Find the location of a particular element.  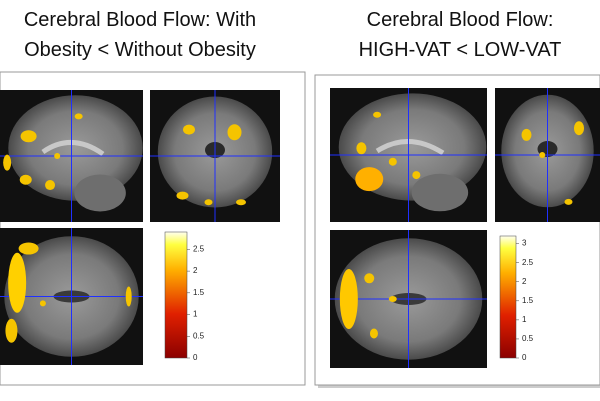

brain-slice is located at coordinates (75, 148).